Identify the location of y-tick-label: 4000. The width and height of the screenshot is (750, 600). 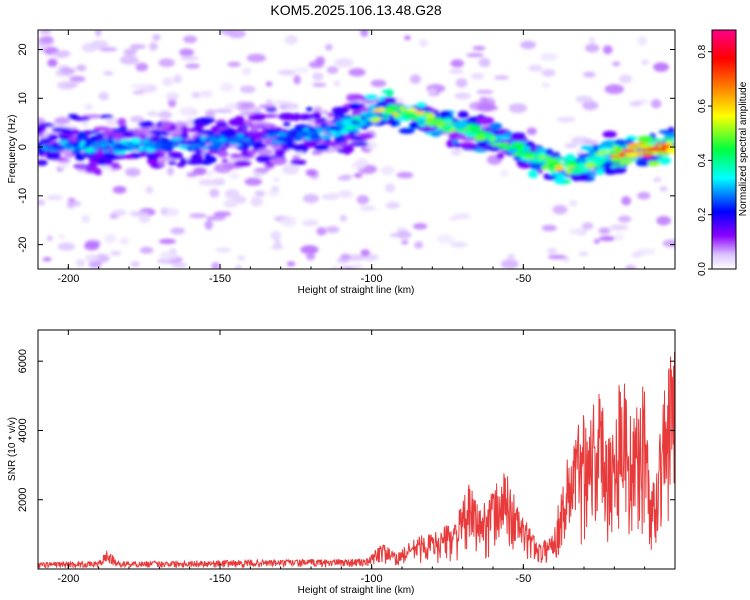
(23, 430).